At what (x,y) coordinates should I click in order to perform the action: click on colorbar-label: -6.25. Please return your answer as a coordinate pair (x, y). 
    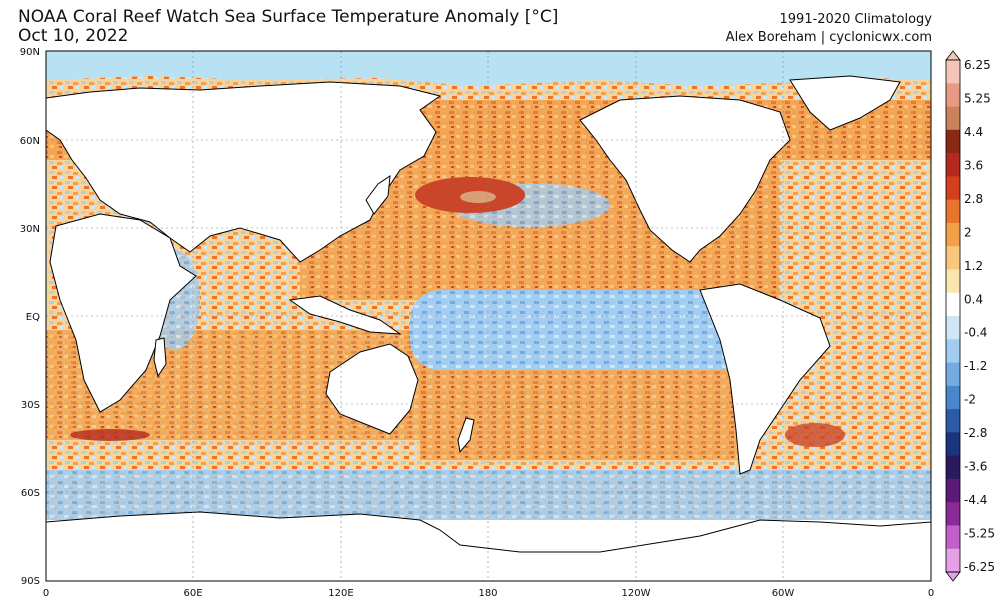
    Looking at the image, I should click on (979, 567).